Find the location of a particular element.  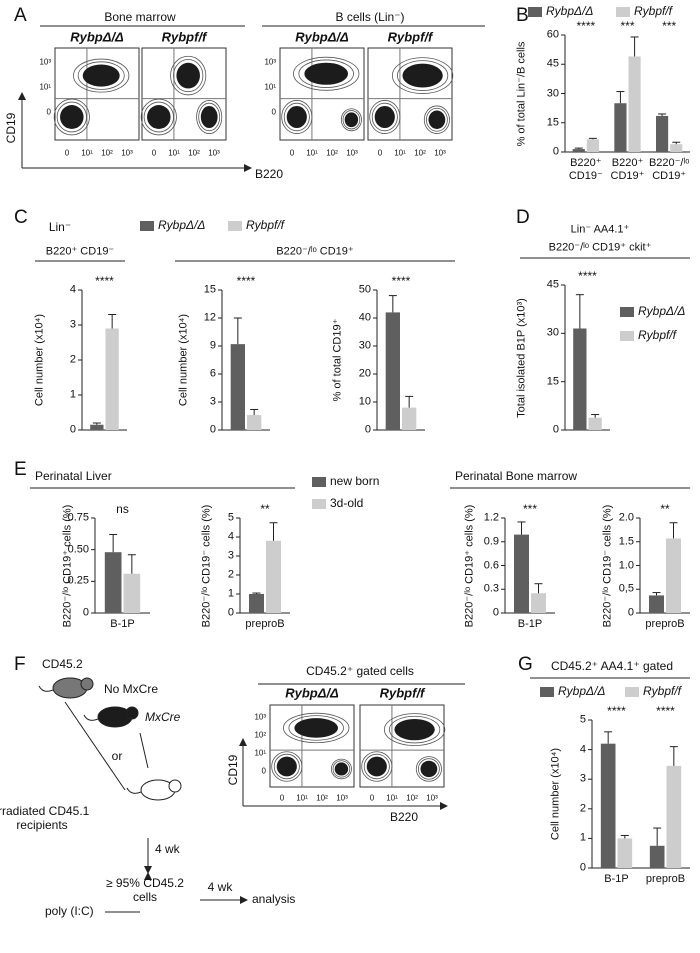

legend-label: new born is located at coordinates (355, 481).